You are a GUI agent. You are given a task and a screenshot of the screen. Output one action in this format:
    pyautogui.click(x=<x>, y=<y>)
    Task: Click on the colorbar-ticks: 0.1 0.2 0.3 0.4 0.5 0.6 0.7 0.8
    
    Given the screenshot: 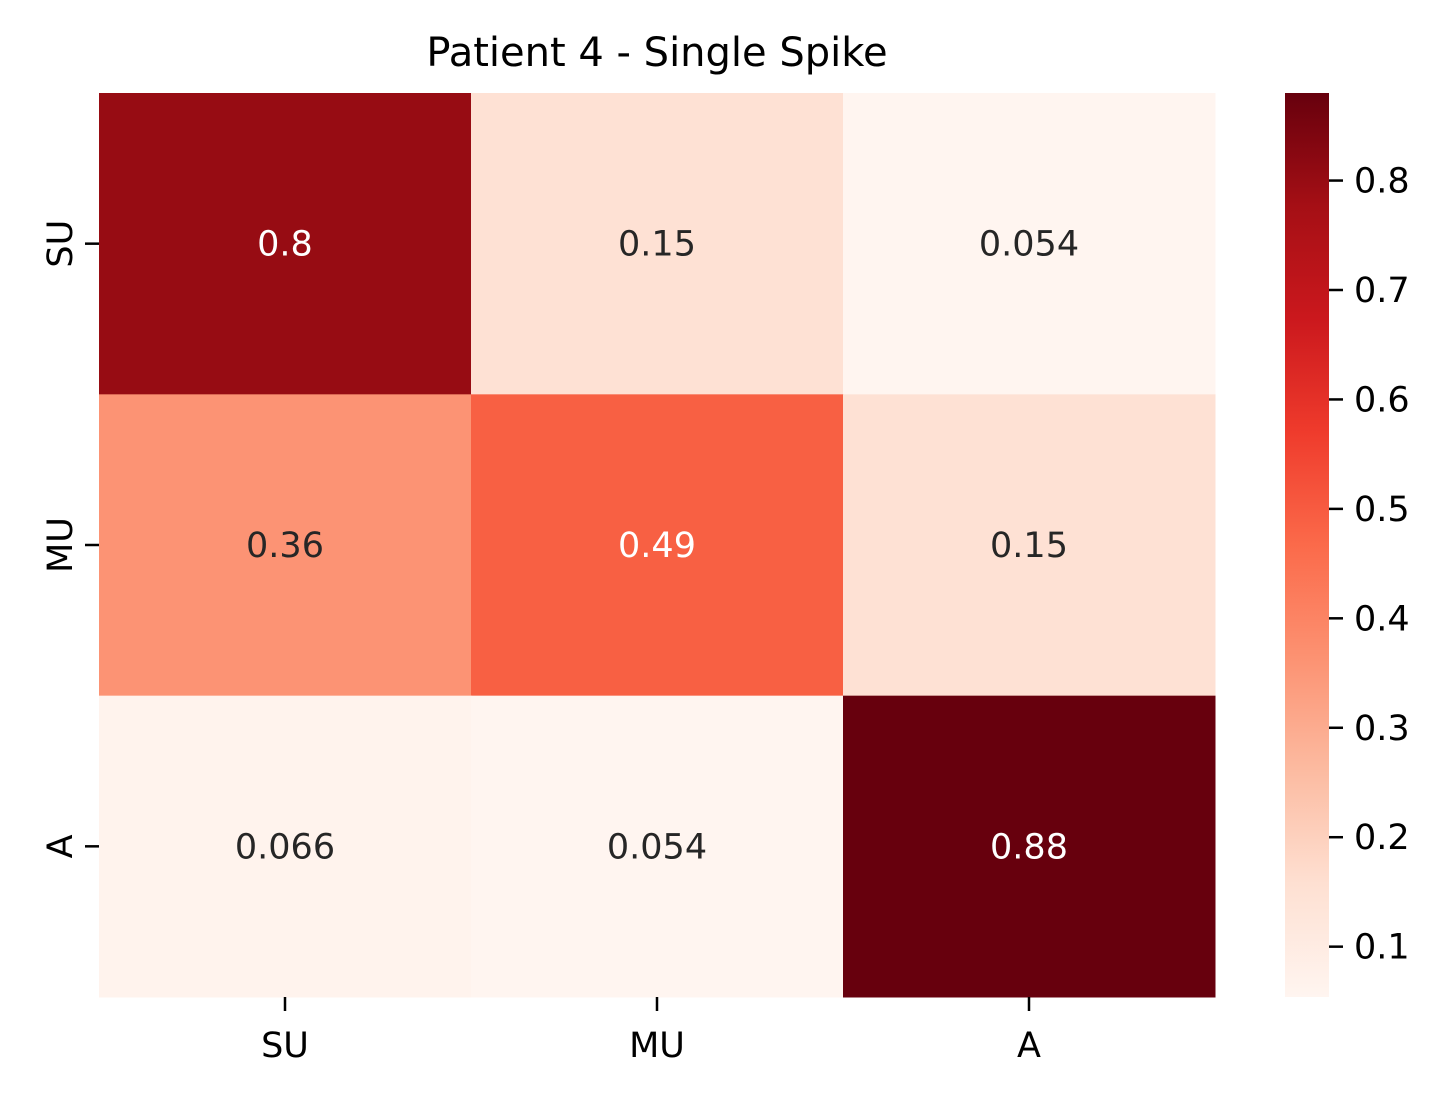 What is the action you would take?
    pyautogui.click(x=1369, y=565)
    